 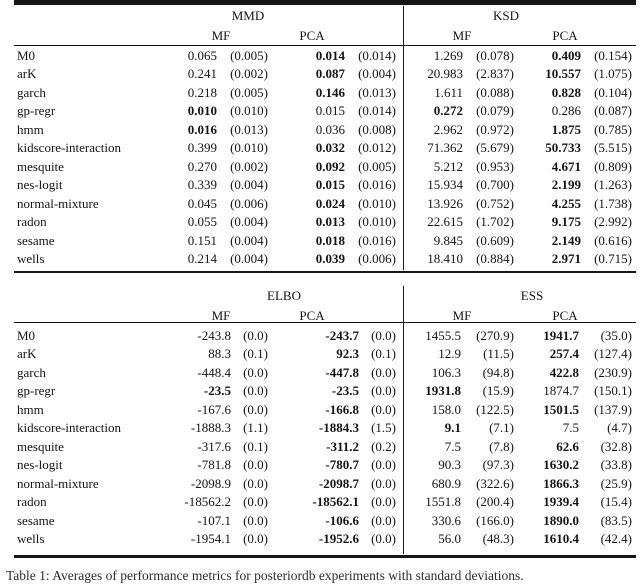 What do you see at coordinates (330, 147) in the screenshot?
I see `metric-mean: 0.032` at bounding box center [330, 147].